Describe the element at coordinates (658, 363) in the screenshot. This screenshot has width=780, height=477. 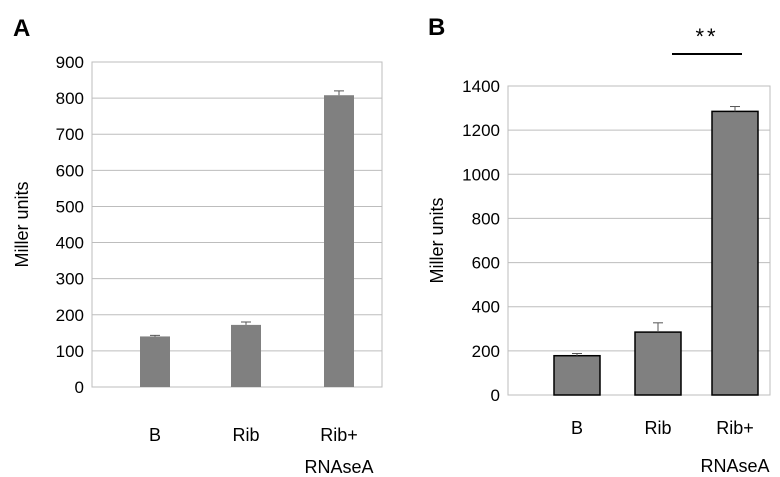
I see `panel-b-bar-rib` at that location.